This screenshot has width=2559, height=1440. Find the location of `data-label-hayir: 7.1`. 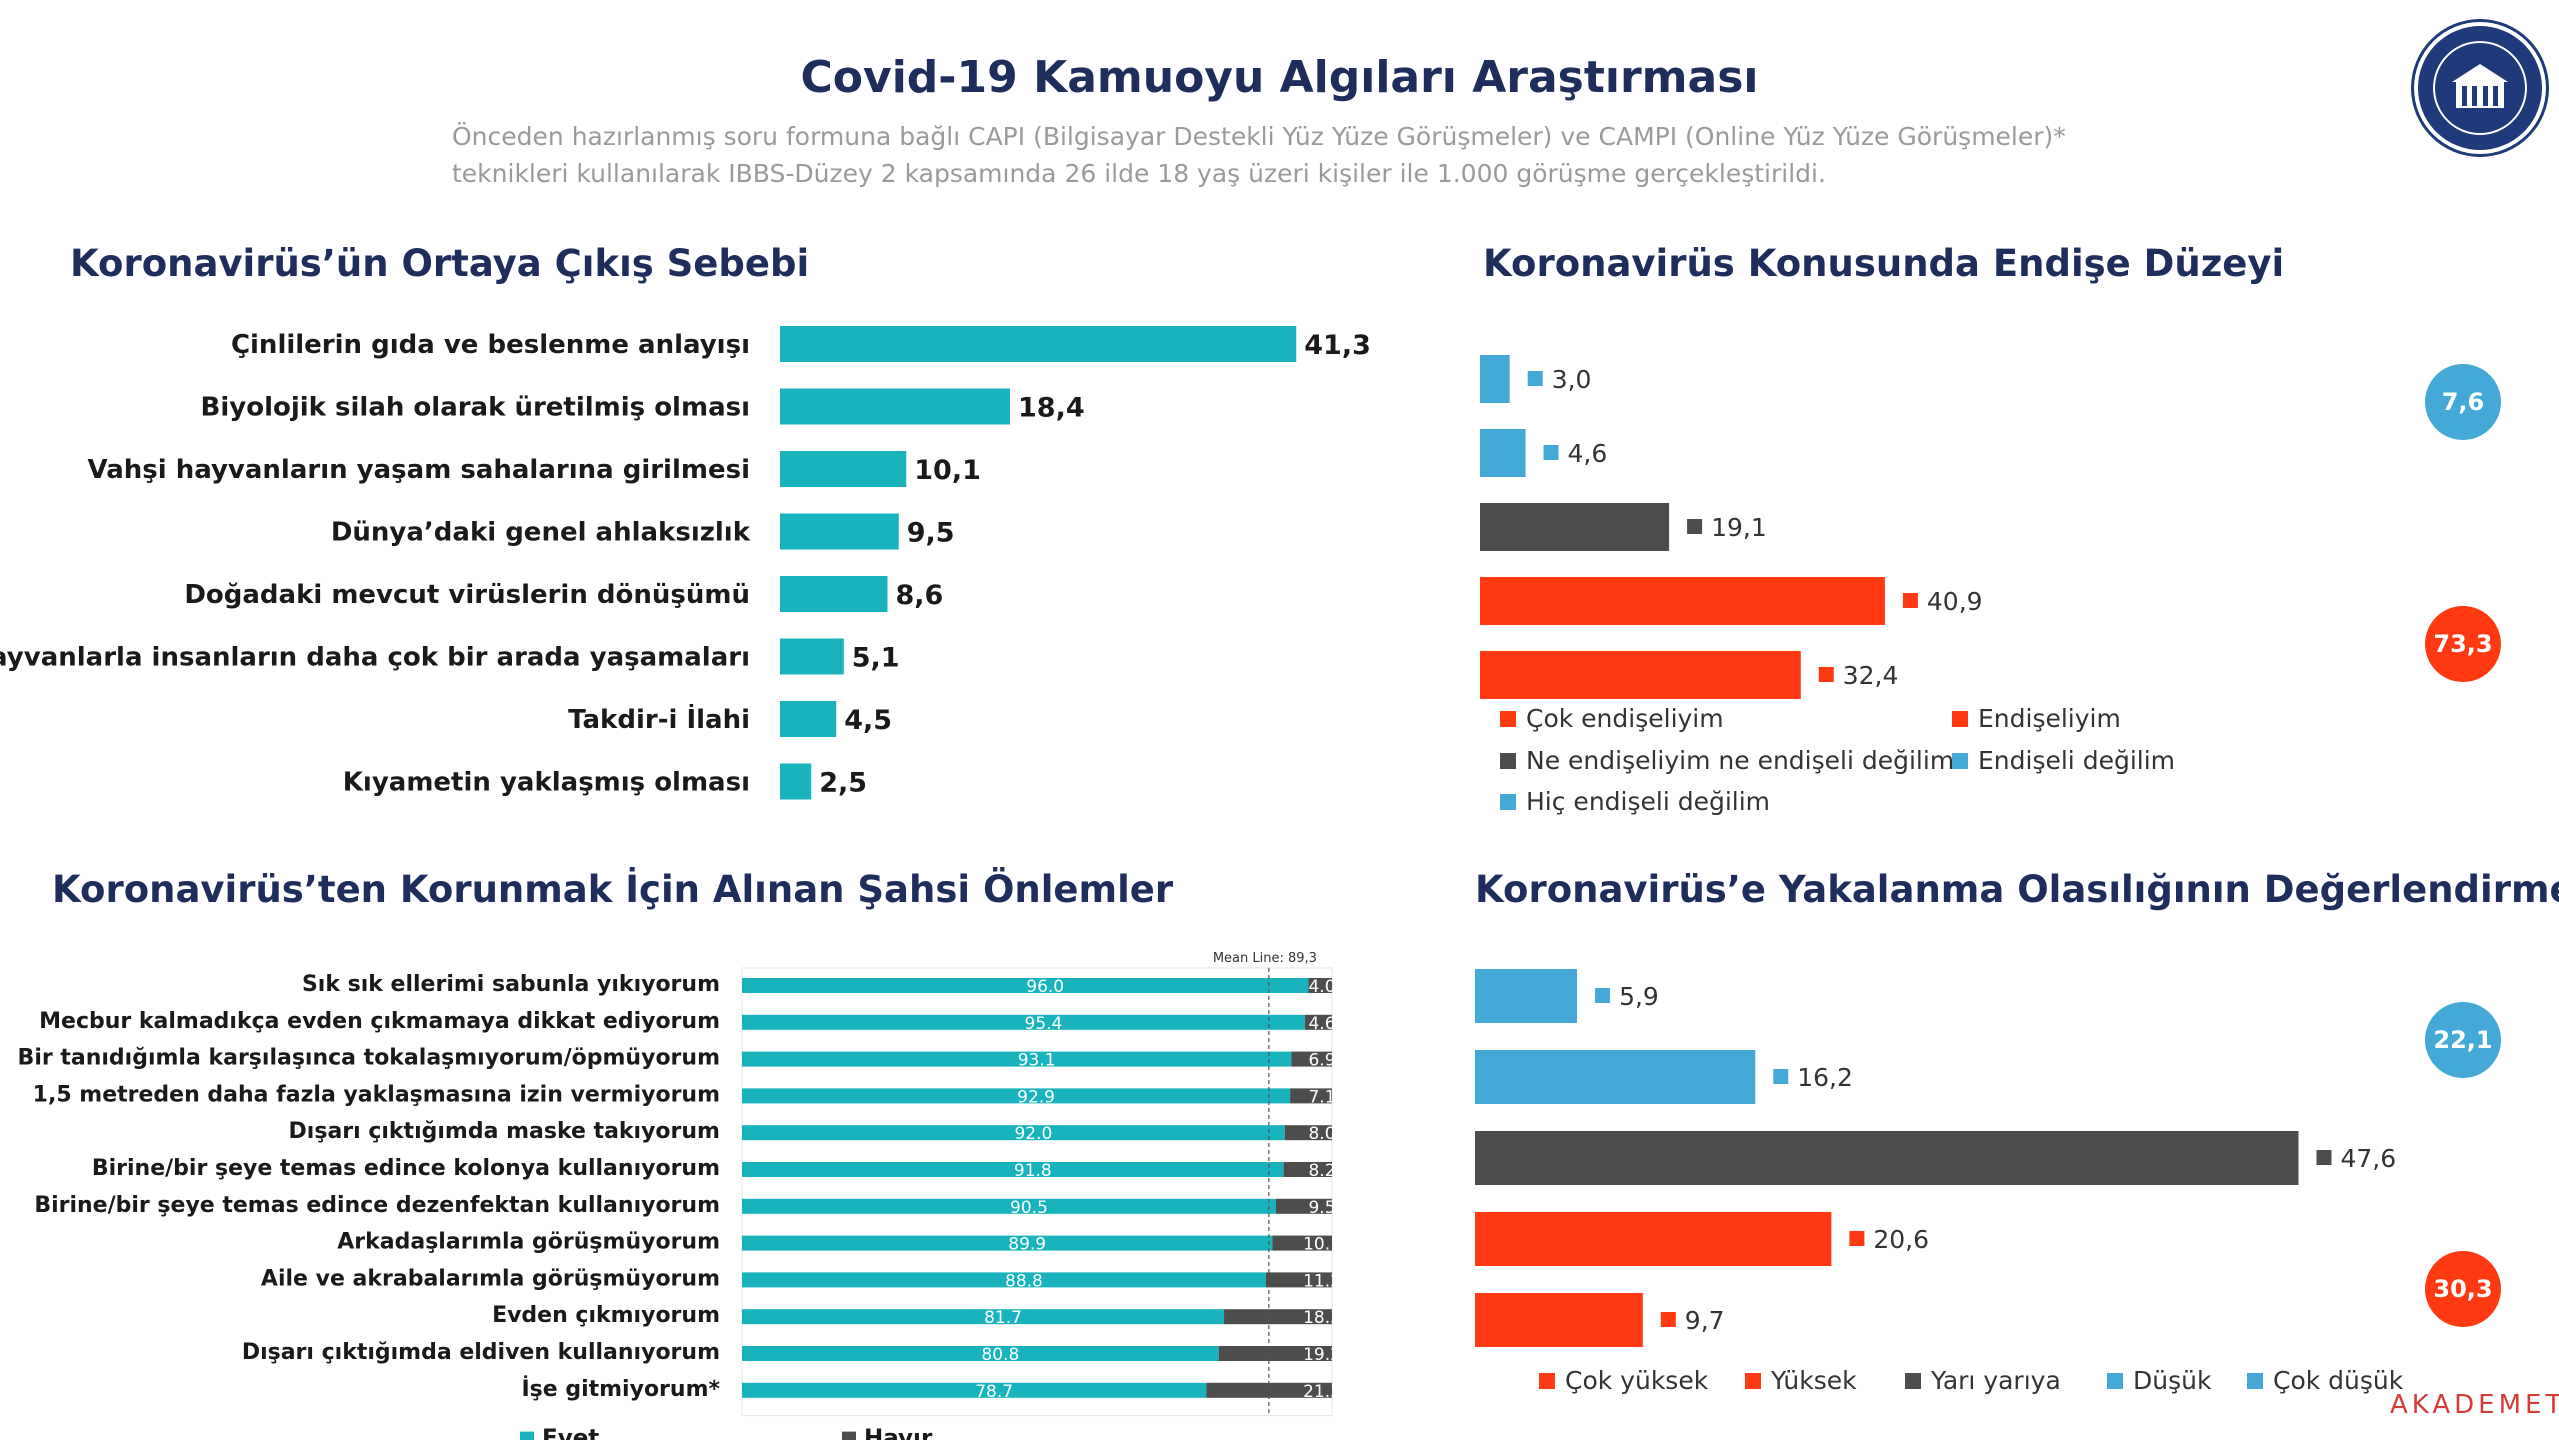

data-label-hayir: 7.1 is located at coordinates (1321, 1097).